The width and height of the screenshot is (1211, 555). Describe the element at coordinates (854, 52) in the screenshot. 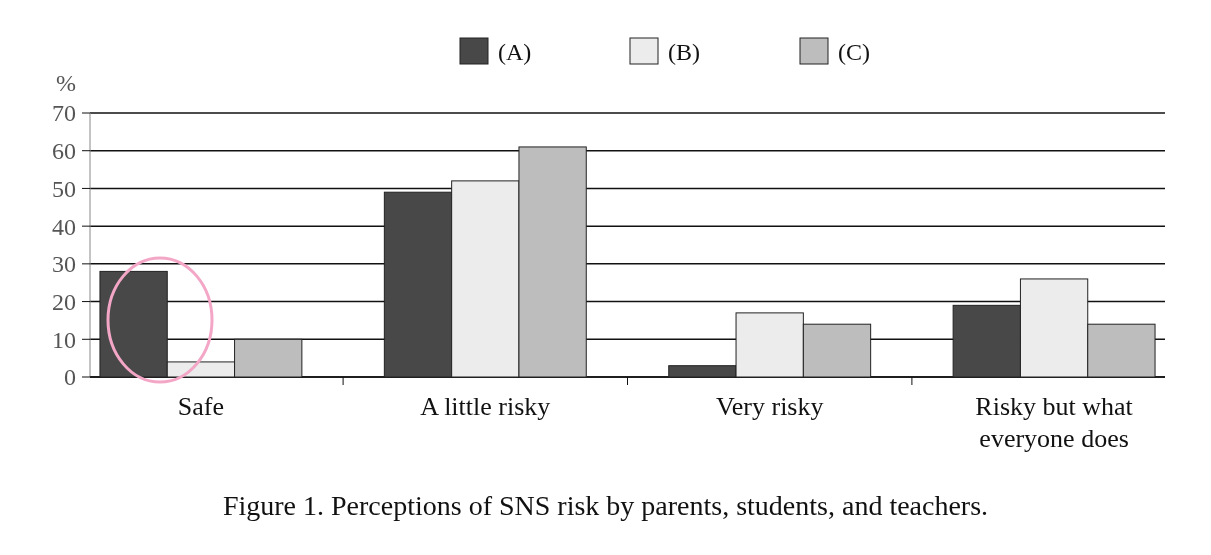

I see `legend-label: (C)` at that location.